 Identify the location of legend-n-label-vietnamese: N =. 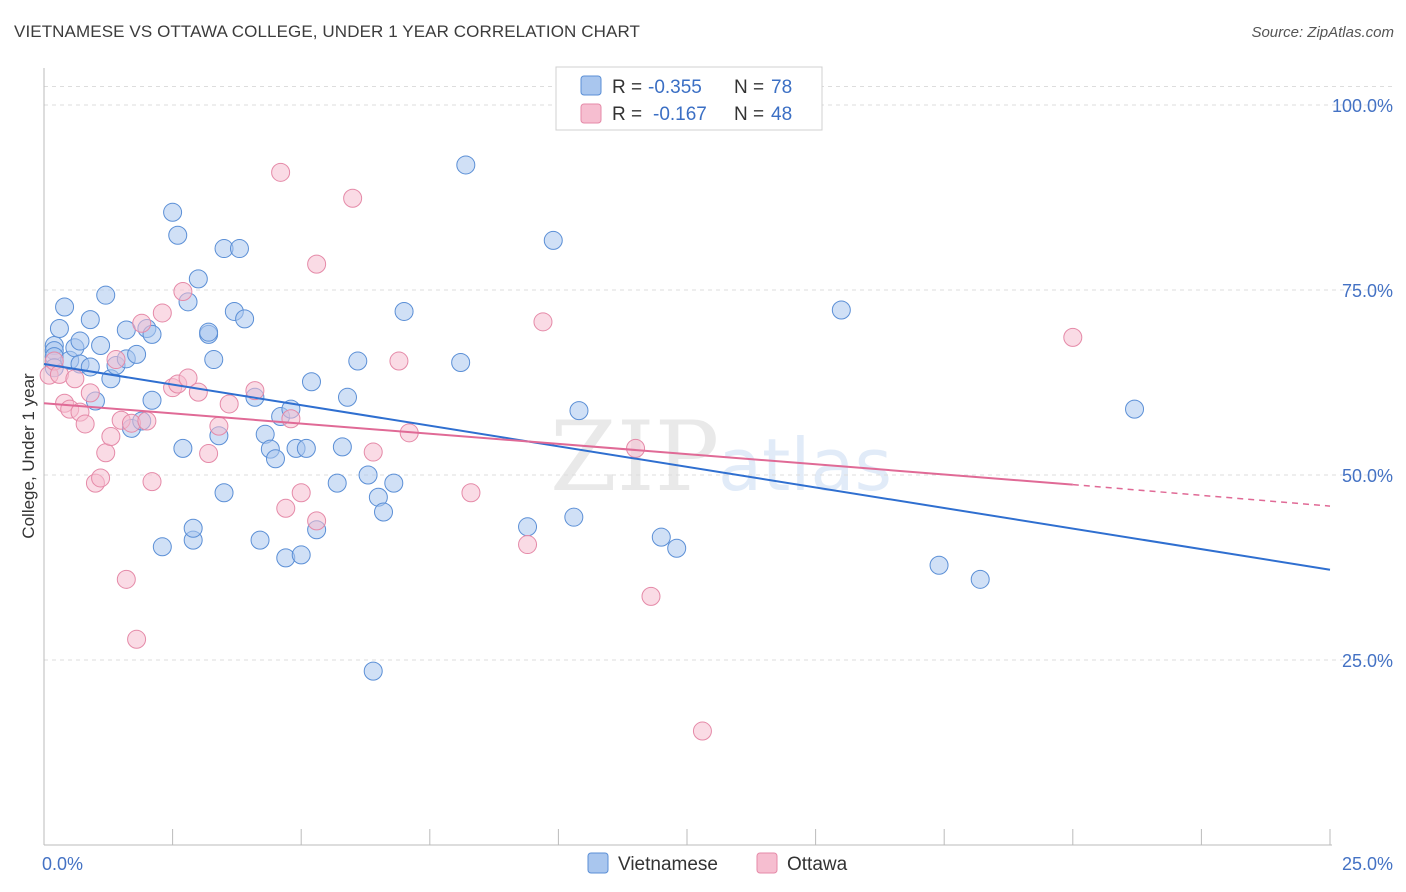
(749, 87).